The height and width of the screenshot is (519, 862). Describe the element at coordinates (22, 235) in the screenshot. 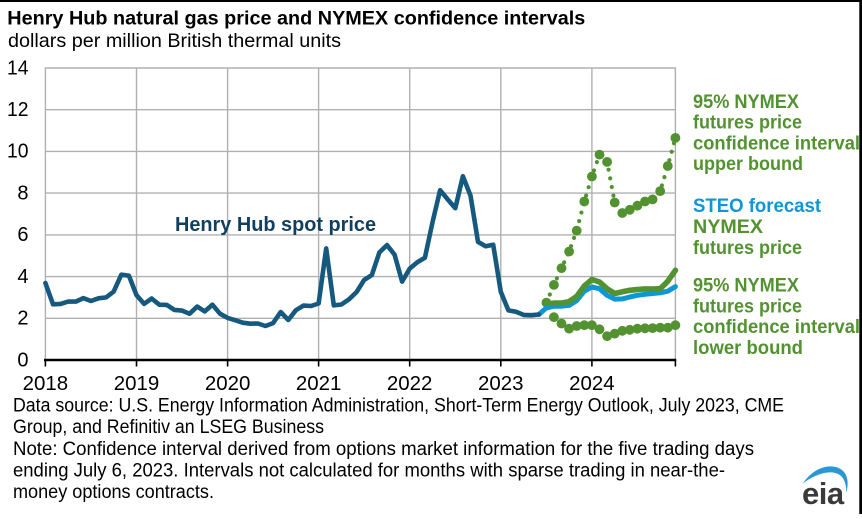

I see `svg-text: 6` at that location.